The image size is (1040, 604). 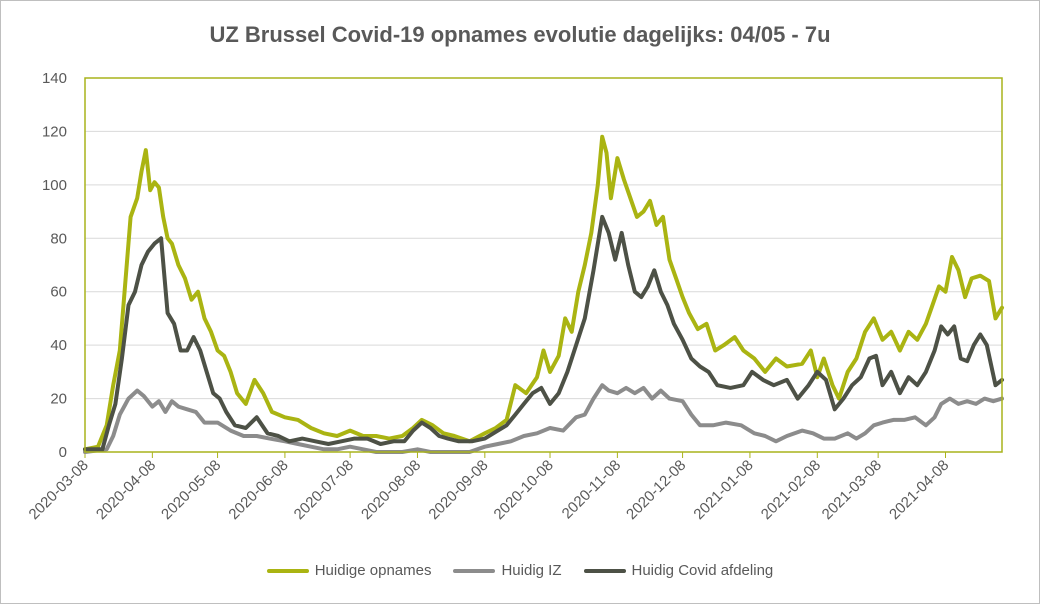 What do you see at coordinates (531, 570) in the screenshot?
I see `legend-label-huidig-iz: Huidig IZ` at bounding box center [531, 570].